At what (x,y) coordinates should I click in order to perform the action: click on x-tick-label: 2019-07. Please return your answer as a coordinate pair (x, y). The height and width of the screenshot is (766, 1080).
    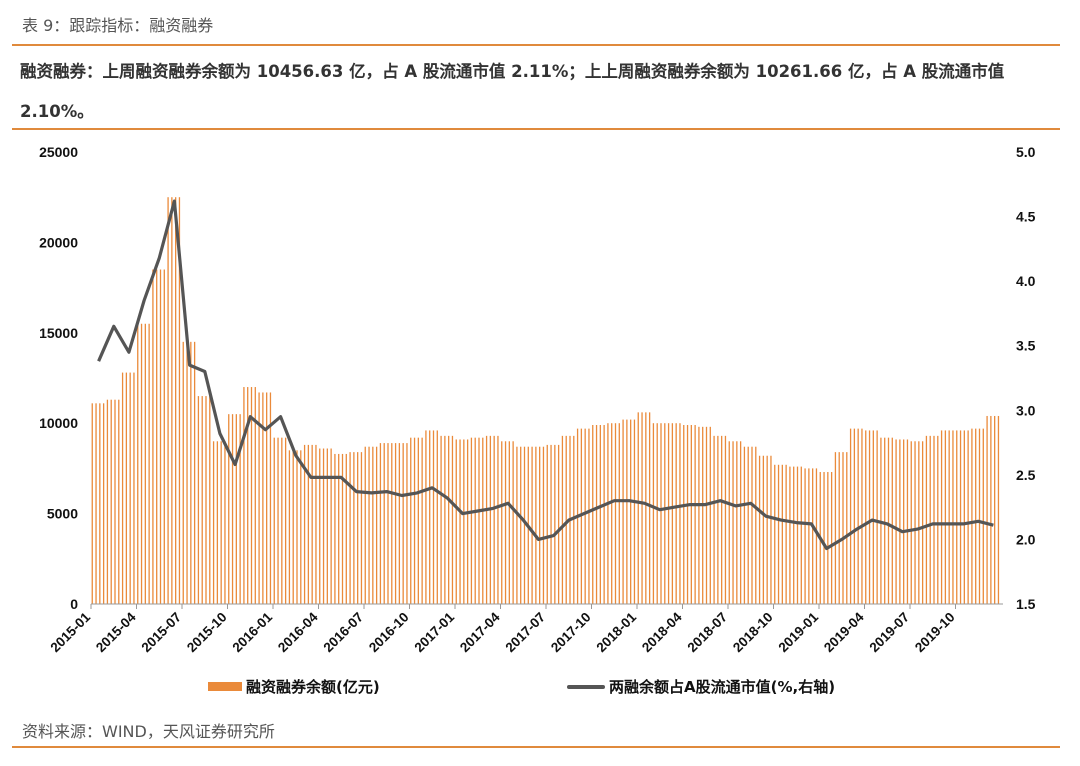
    Looking at the image, I should click on (889, 633).